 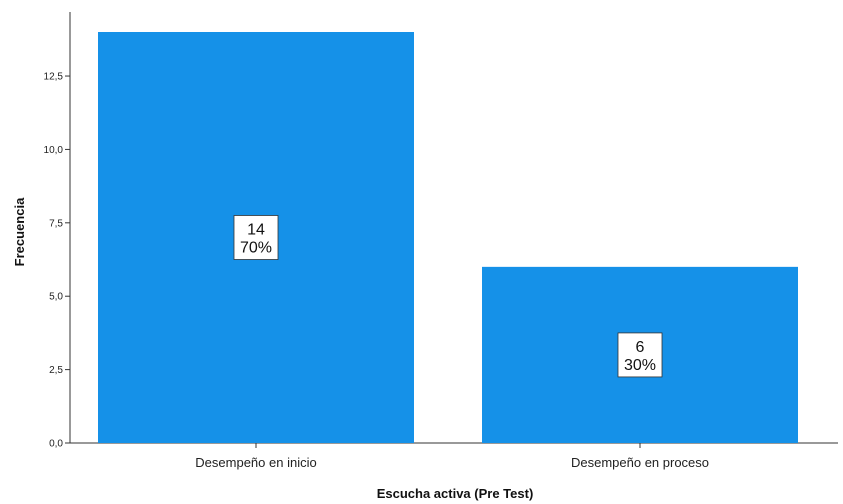 I want to click on y-tick-label: 10,0, so click(x=54, y=150).